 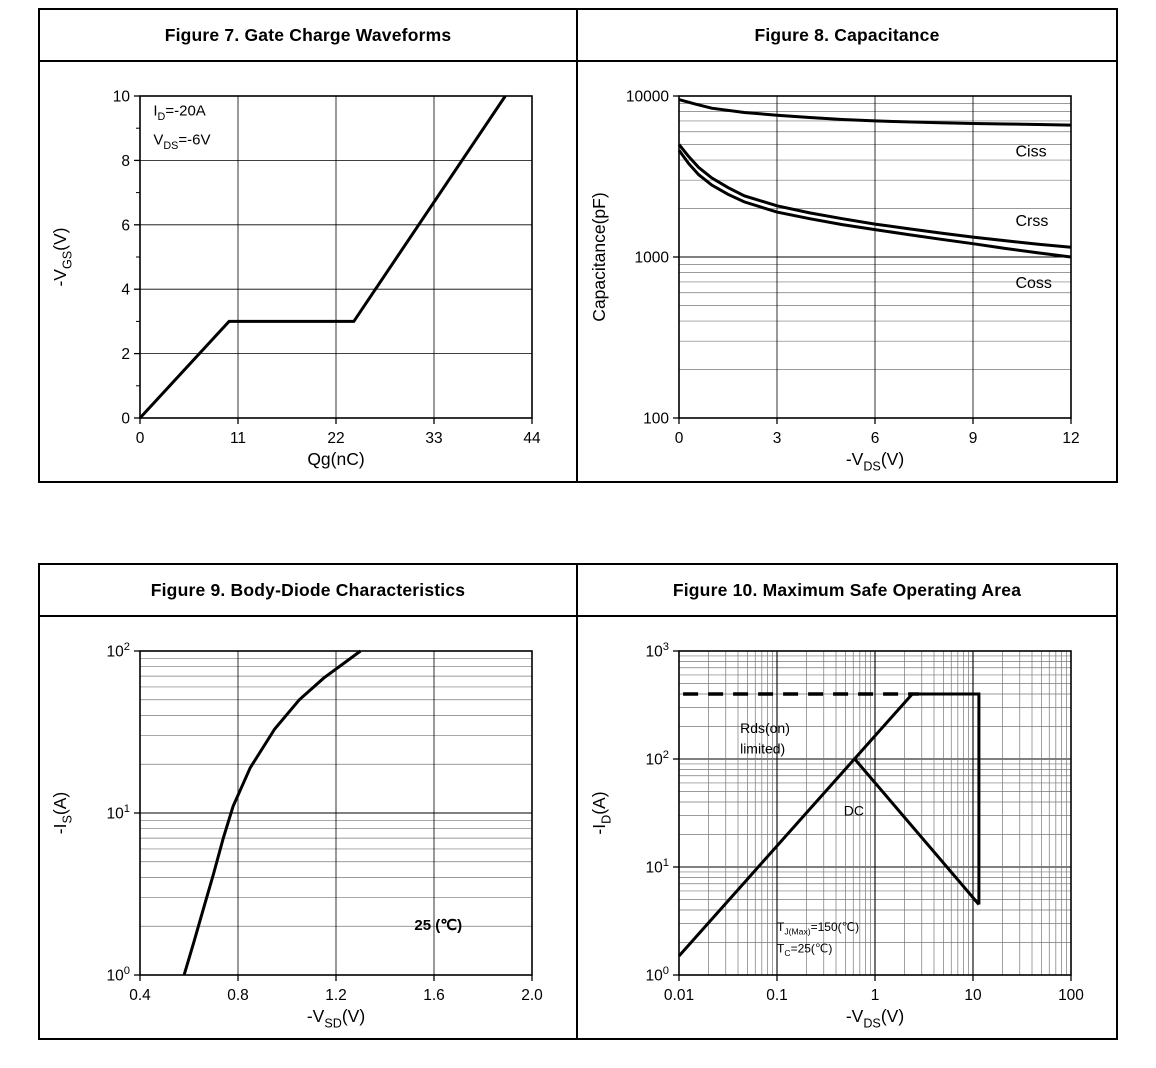 I want to click on svg-text: 1, so click(x=875, y=995).